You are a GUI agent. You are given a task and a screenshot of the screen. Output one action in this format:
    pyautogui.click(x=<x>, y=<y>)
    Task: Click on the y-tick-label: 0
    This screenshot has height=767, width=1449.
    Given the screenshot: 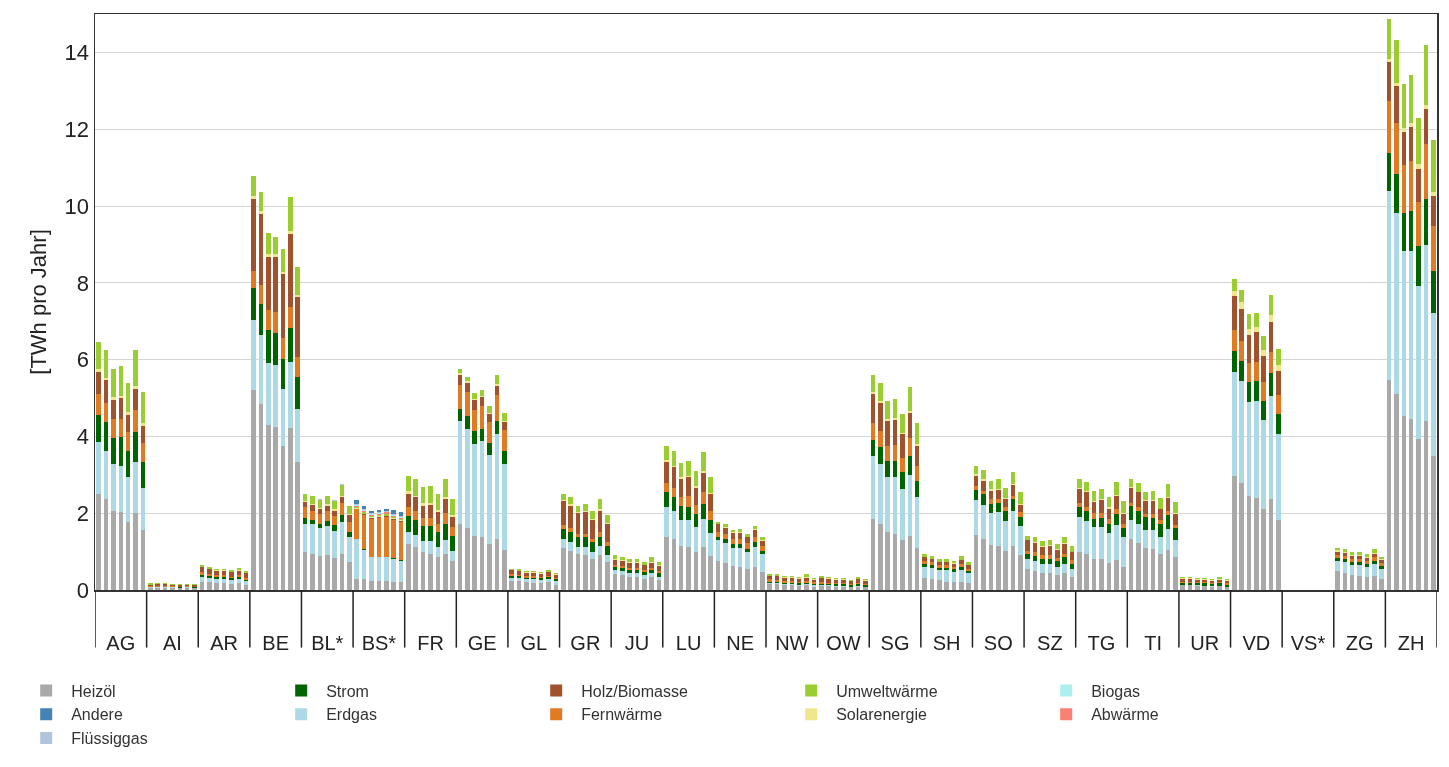 What is the action you would take?
    pyautogui.click(x=83, y=590)
    